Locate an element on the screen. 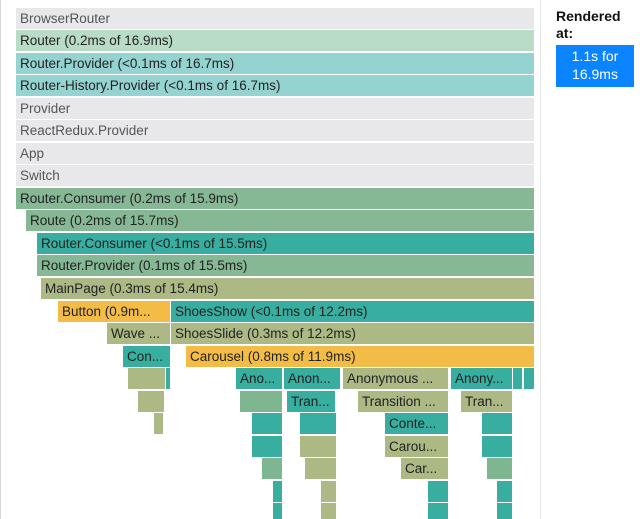 The image size is (640, 519). flamegraph-left-border is located at coordinates (0, 259).